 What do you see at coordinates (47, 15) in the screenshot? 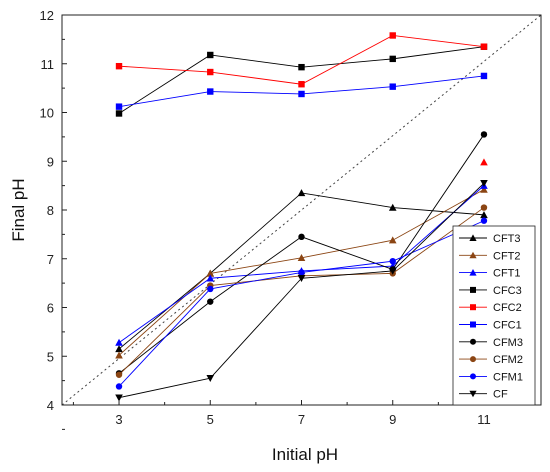
I see `y-tick-label: 12` at bounding box center [47, 15].